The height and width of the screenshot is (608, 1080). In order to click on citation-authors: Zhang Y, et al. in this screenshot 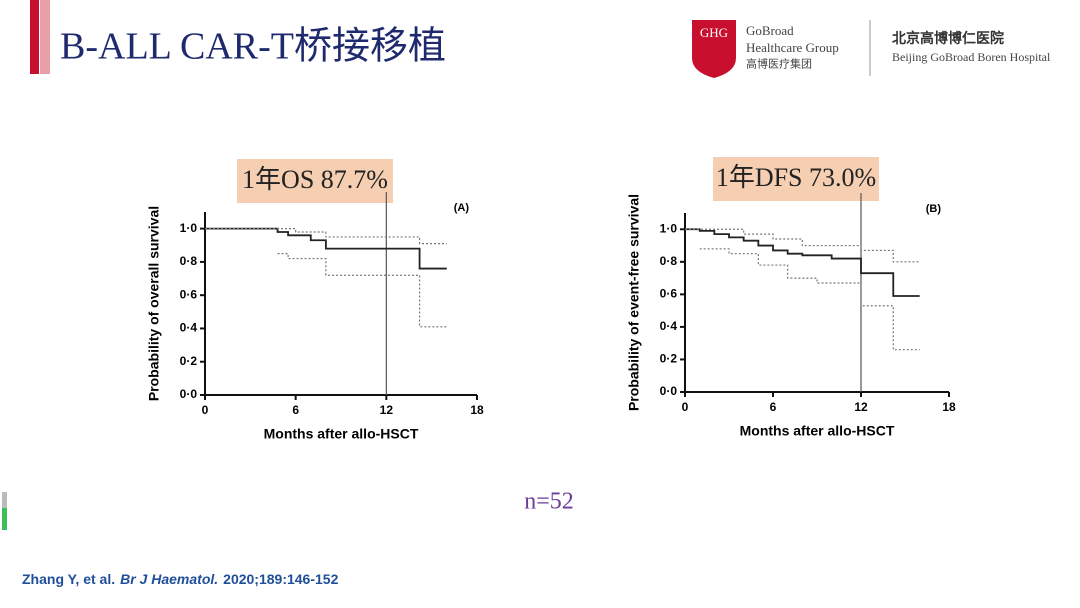, I will do `click(68, 579)`.